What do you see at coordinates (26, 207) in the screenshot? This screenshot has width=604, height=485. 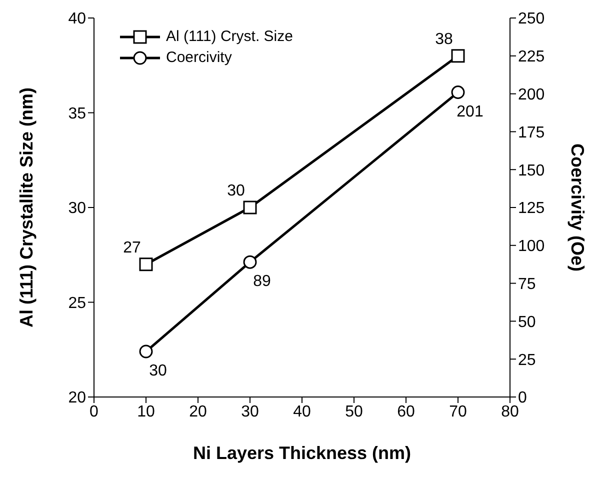 I see `y-axis-title: Al (111) Crystallite Size (nm)` at bounding box center [26, 207].